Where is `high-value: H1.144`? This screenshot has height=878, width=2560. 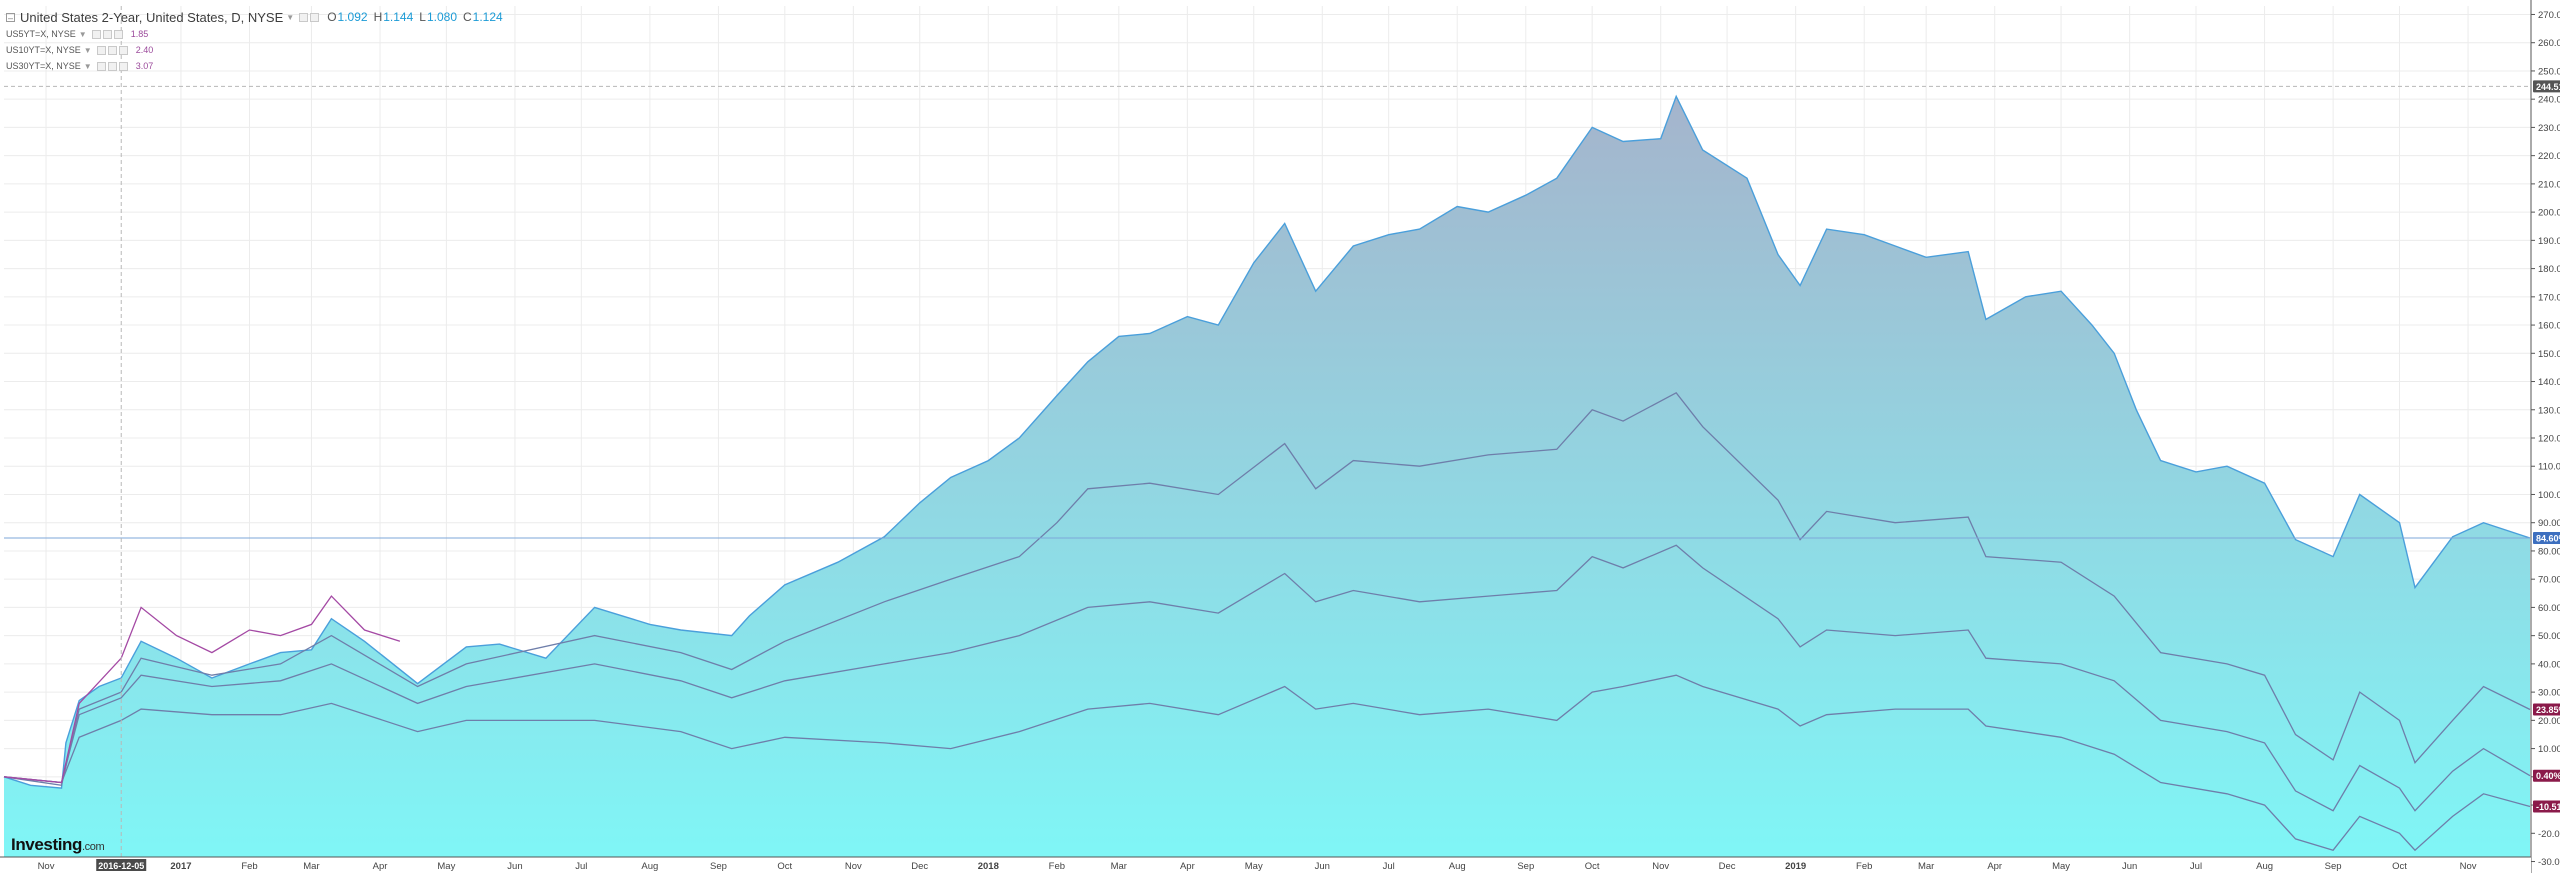
high-value: H1.144 is located at coordinates (394, 17).